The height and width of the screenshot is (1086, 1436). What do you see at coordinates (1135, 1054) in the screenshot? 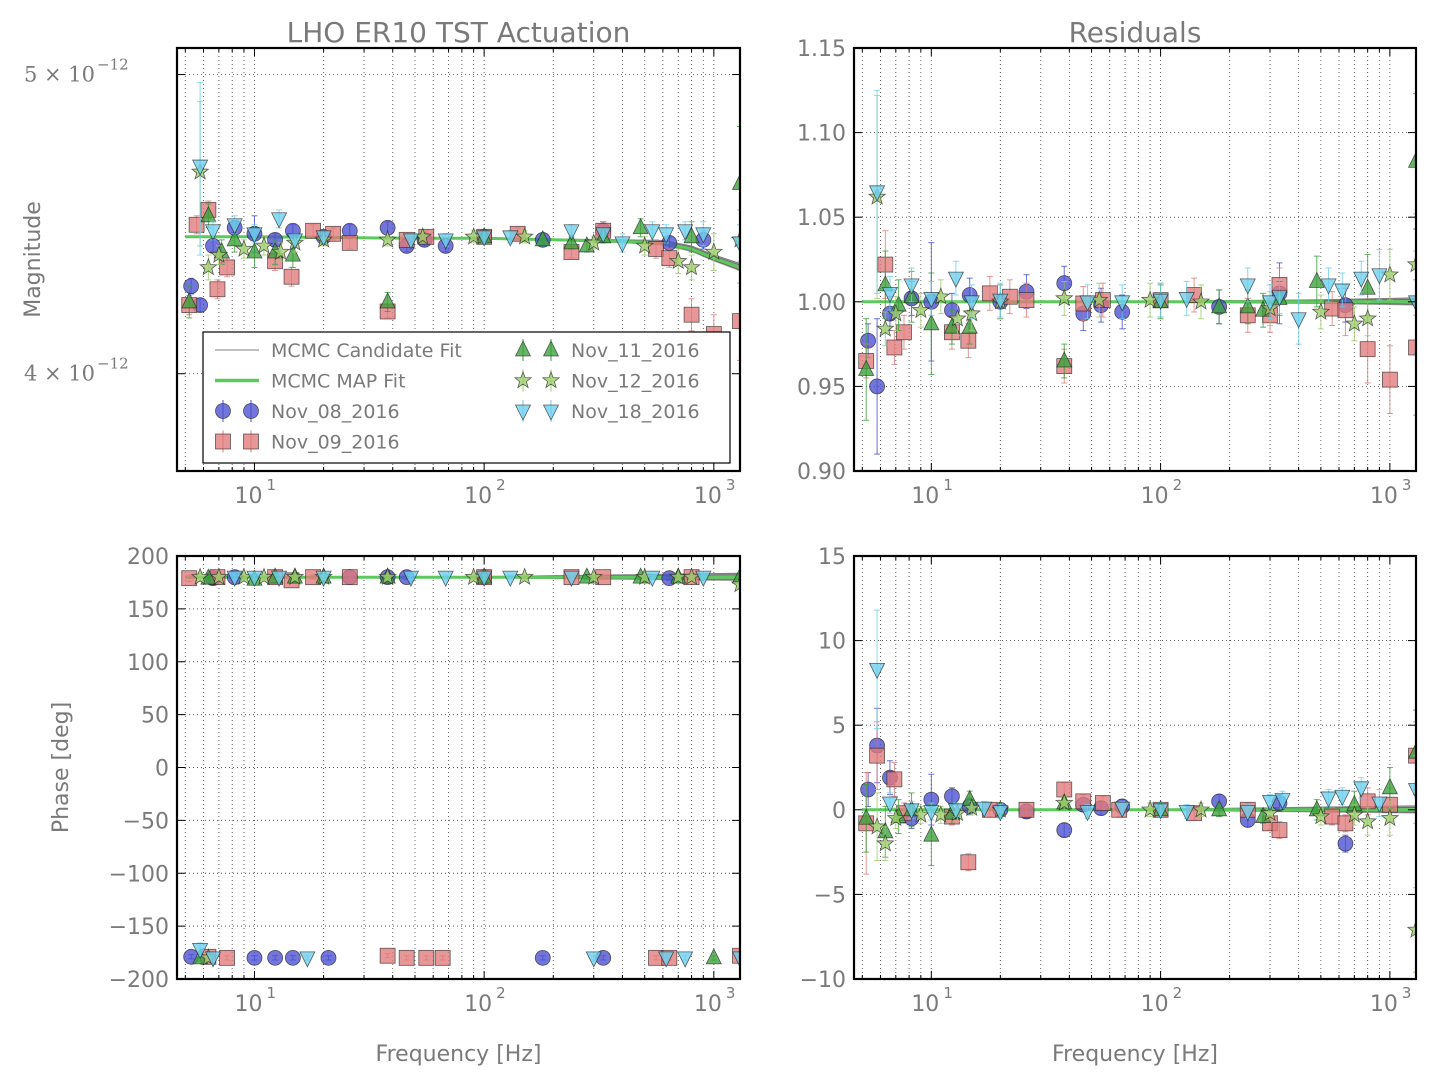
I see `x-axis-label: Frequency [Hz]` at bounding box center [1135, 1054].